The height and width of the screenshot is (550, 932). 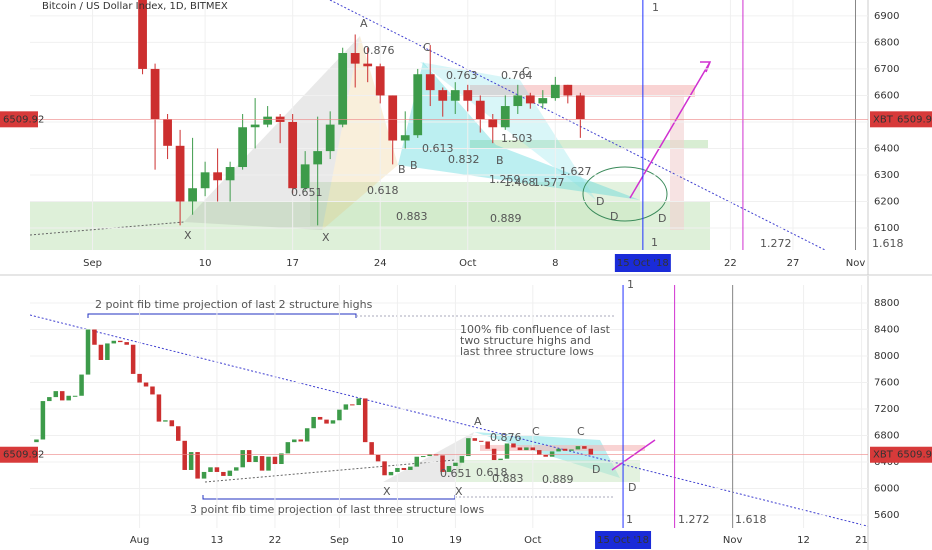 I want to click on x-tick-label: Nov, so click(x=733, y=540).